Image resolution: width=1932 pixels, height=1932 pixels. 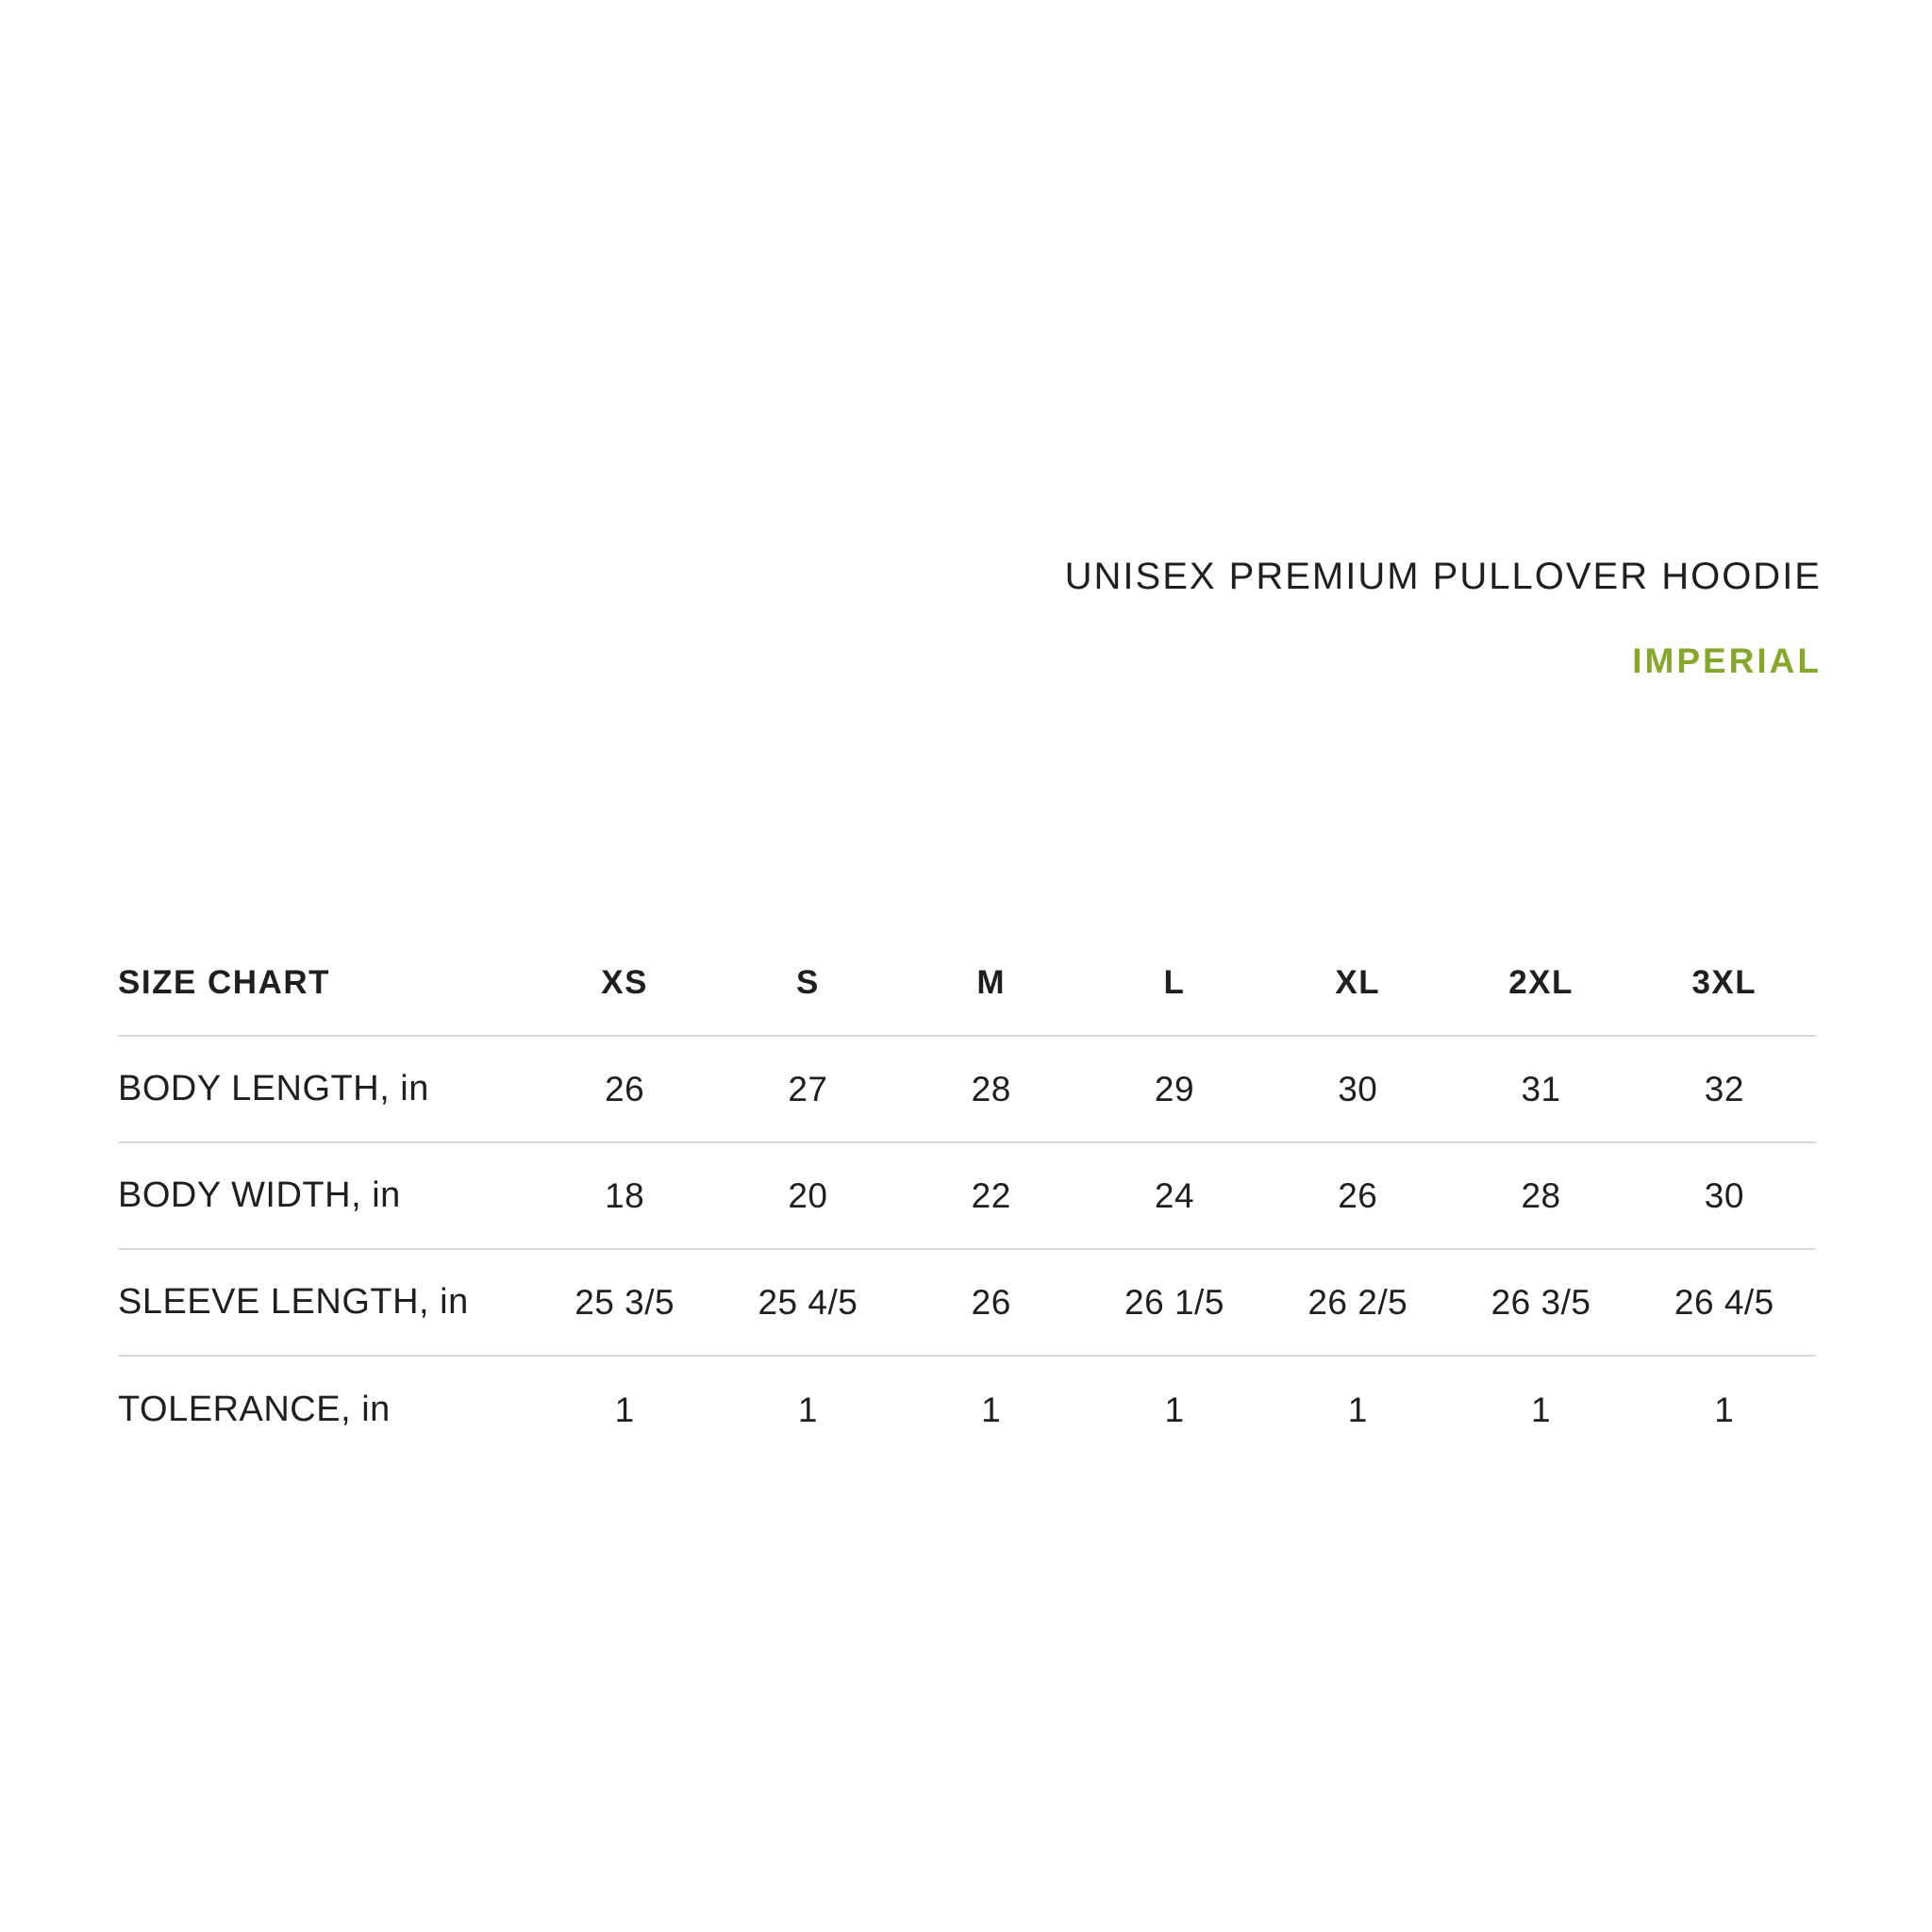 What do you see at coordinates (1443, 577) in the screenshot?
I see `product-title: UNISEX PREMIUM PULLOVER HOODIE` at bounding box center [1443, 577].